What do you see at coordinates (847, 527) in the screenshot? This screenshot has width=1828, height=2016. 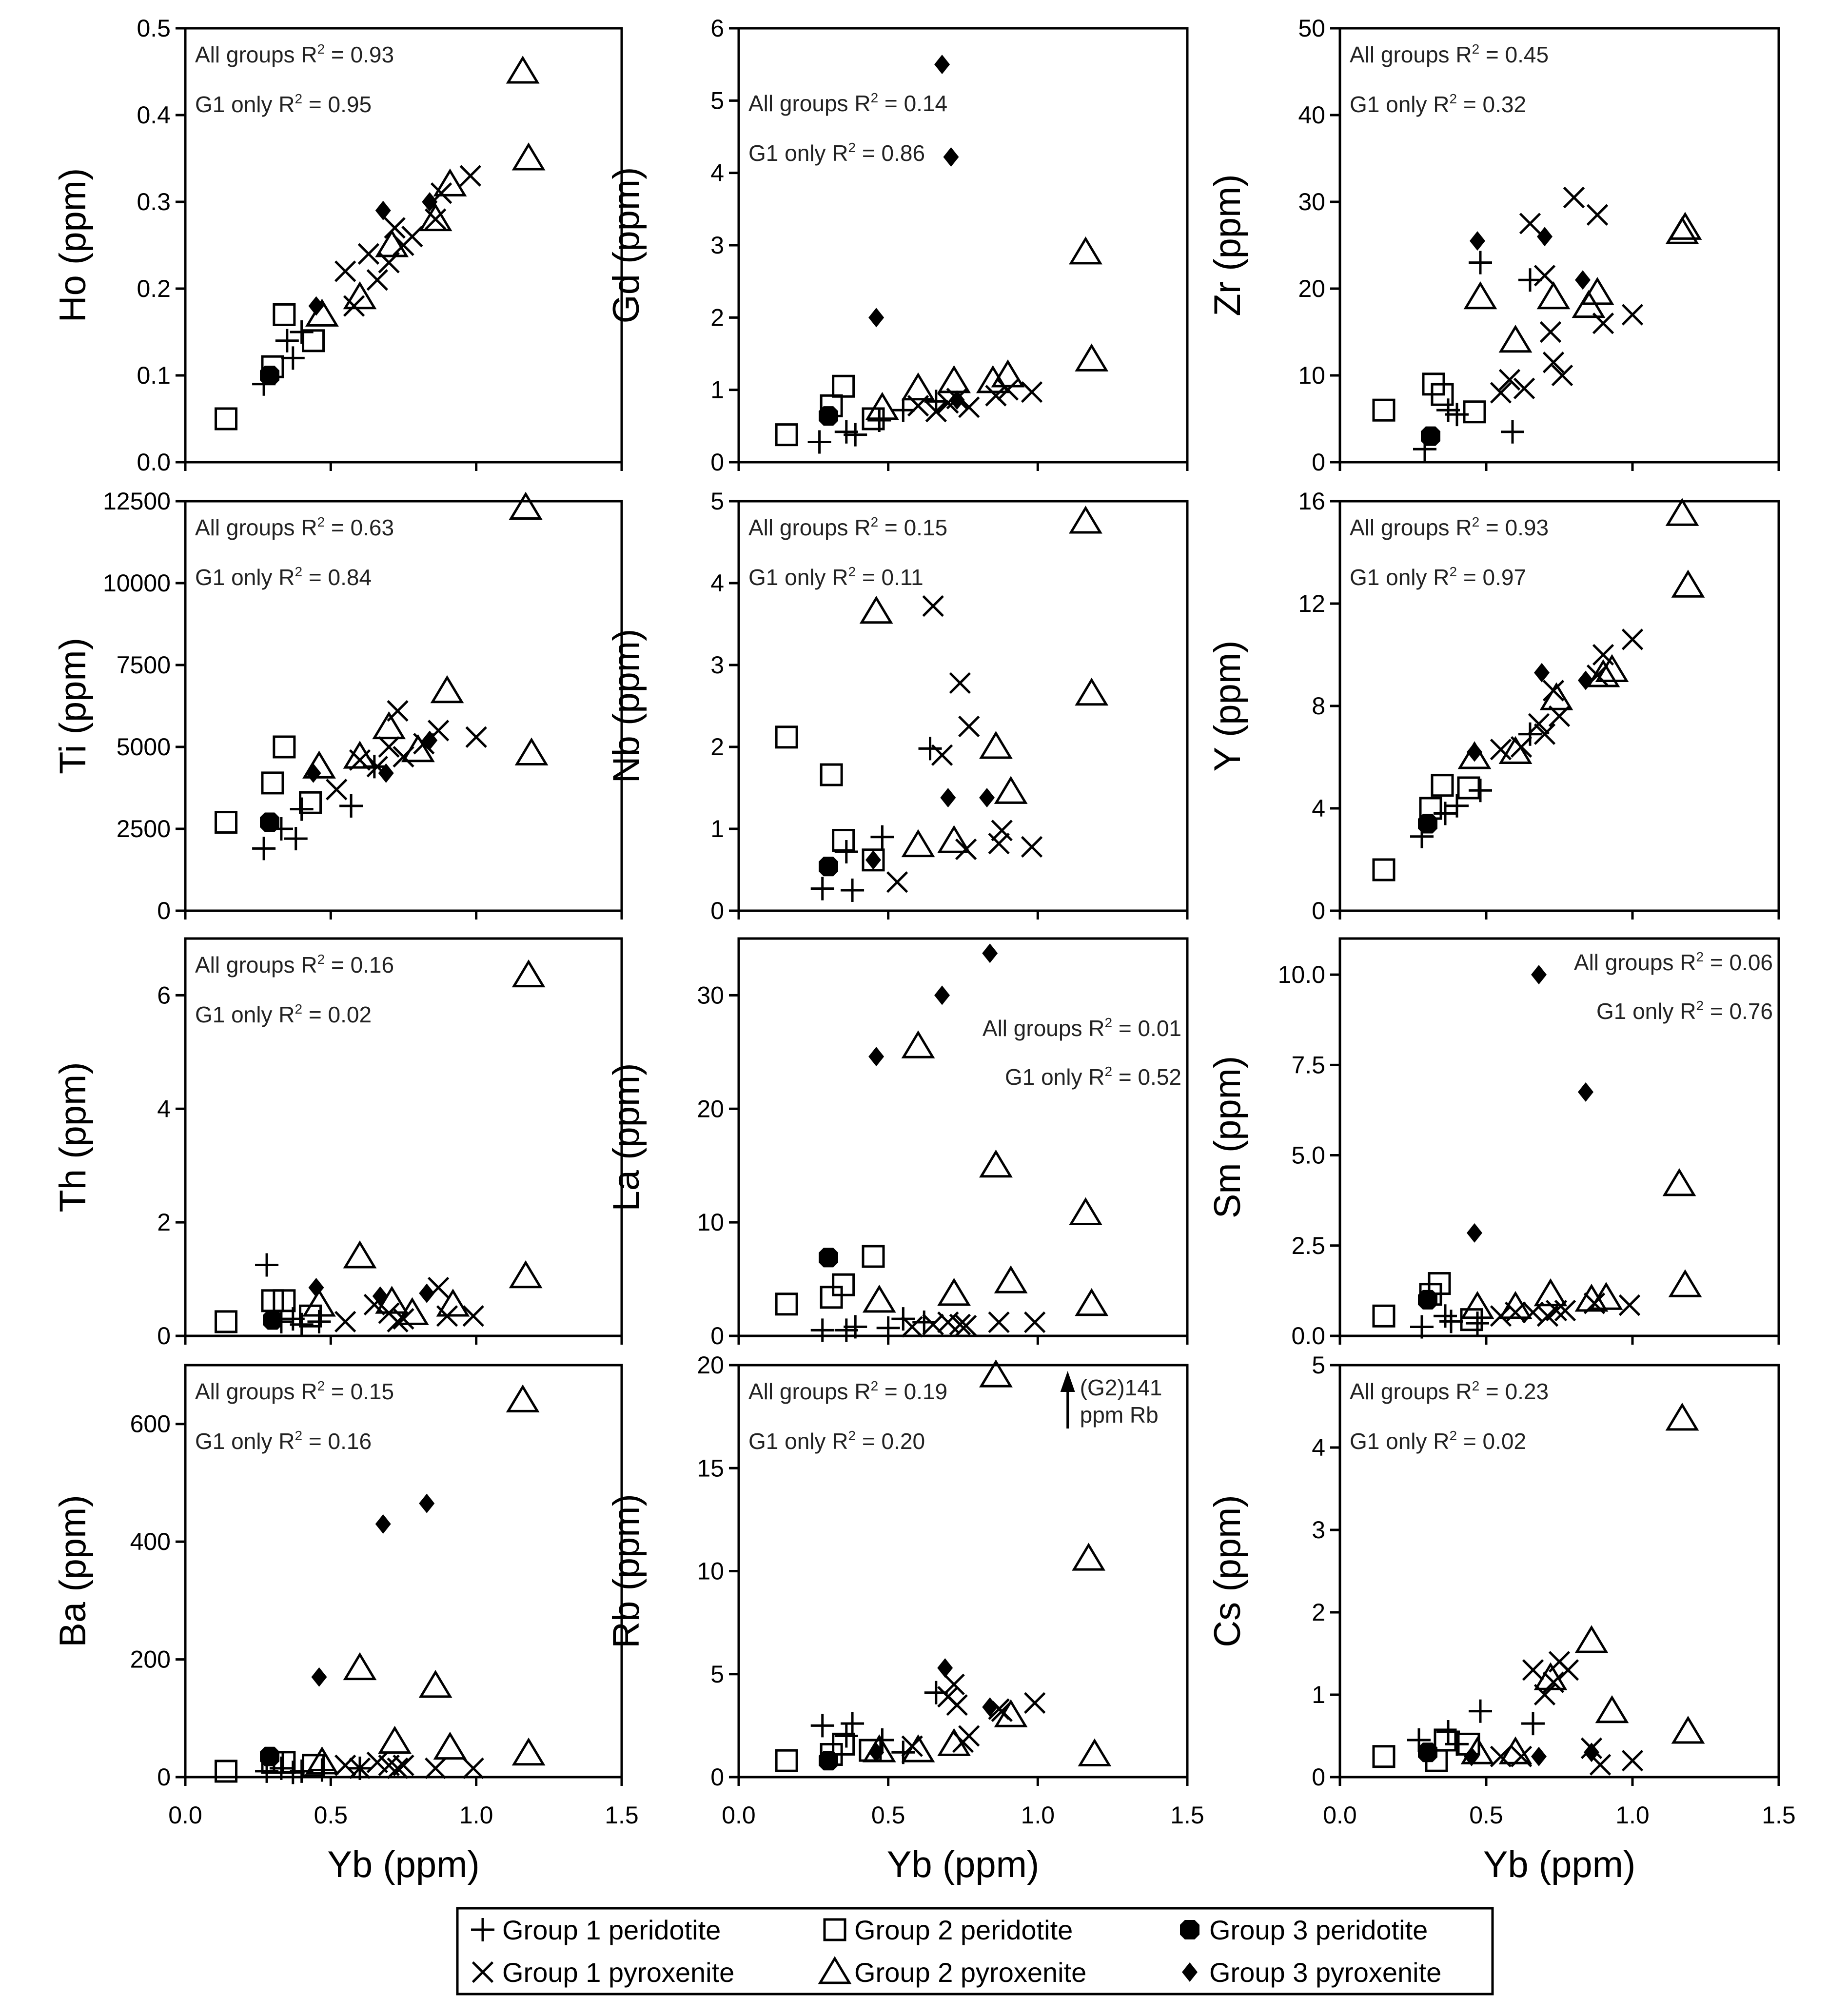 I see `stat-all-groups-nb: All groups R2 = 0.15` at bounding box center [847, 527].